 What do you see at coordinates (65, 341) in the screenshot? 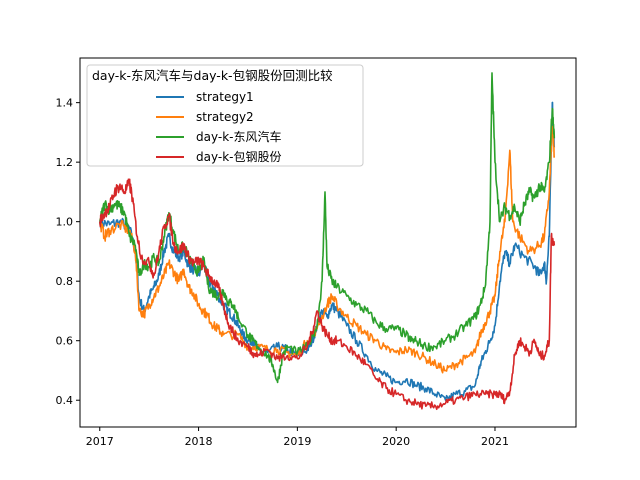
I see `y-tick-label: 0.6` at bounding box center [65, 341].